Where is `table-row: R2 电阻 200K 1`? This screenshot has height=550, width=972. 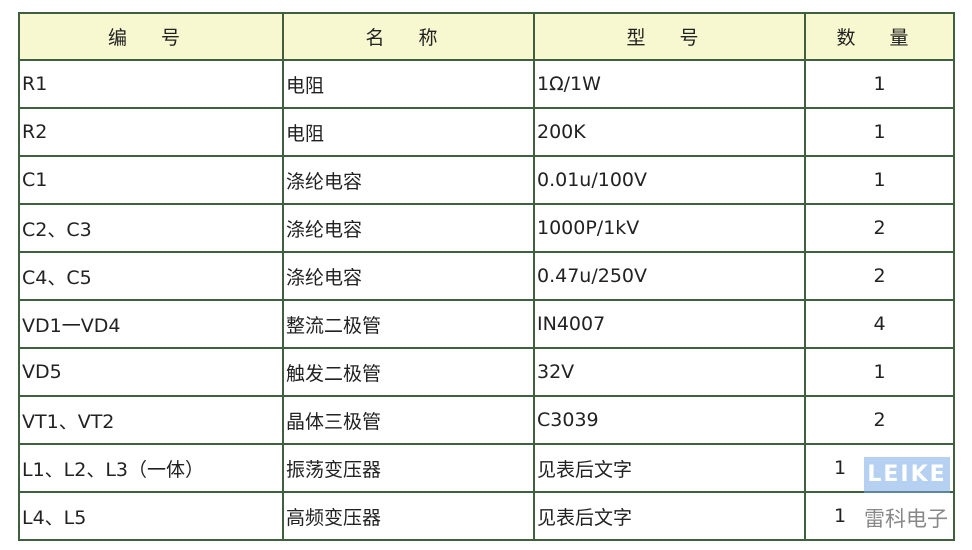
table-row: R2 电阻 200K 1 is located at coordinates (486, 132).